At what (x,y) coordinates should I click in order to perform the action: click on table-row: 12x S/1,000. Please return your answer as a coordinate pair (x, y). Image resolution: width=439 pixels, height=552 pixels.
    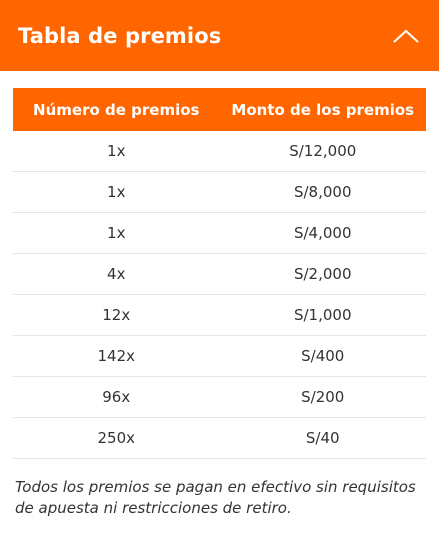
    Looking at the image, I should click on (219, 315).